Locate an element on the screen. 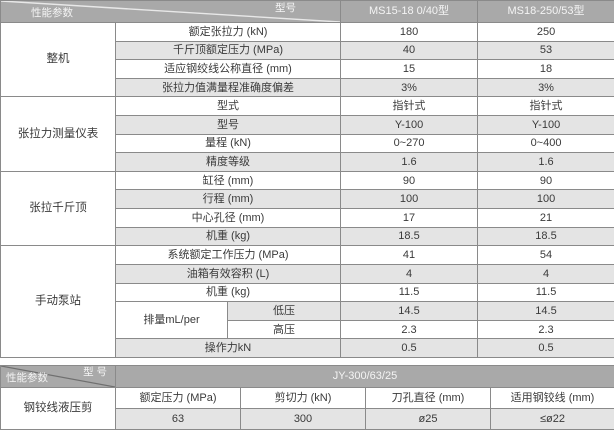 This screenshot has height=430, width=614. value-cell: 54 is located at coordinates (546, 255).